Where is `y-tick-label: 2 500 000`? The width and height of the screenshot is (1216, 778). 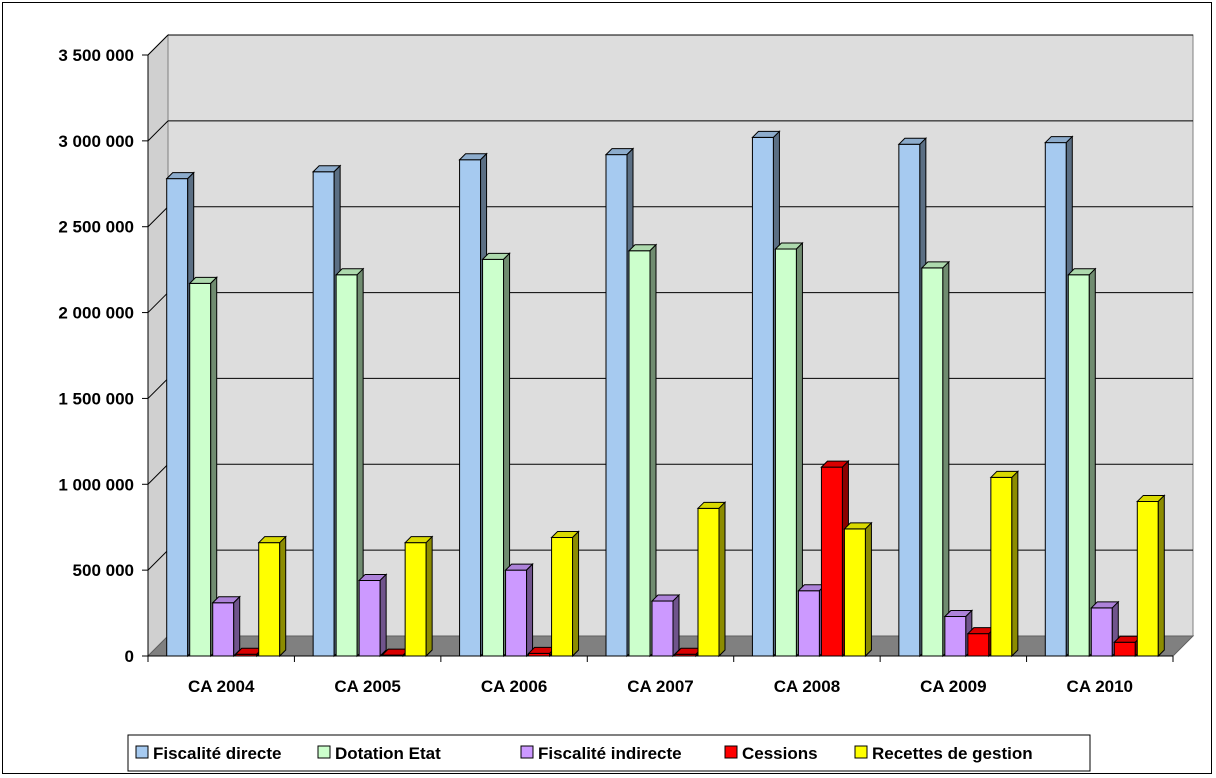
y-tick-label: 2 500 000 is located at coordinates (96, 227).